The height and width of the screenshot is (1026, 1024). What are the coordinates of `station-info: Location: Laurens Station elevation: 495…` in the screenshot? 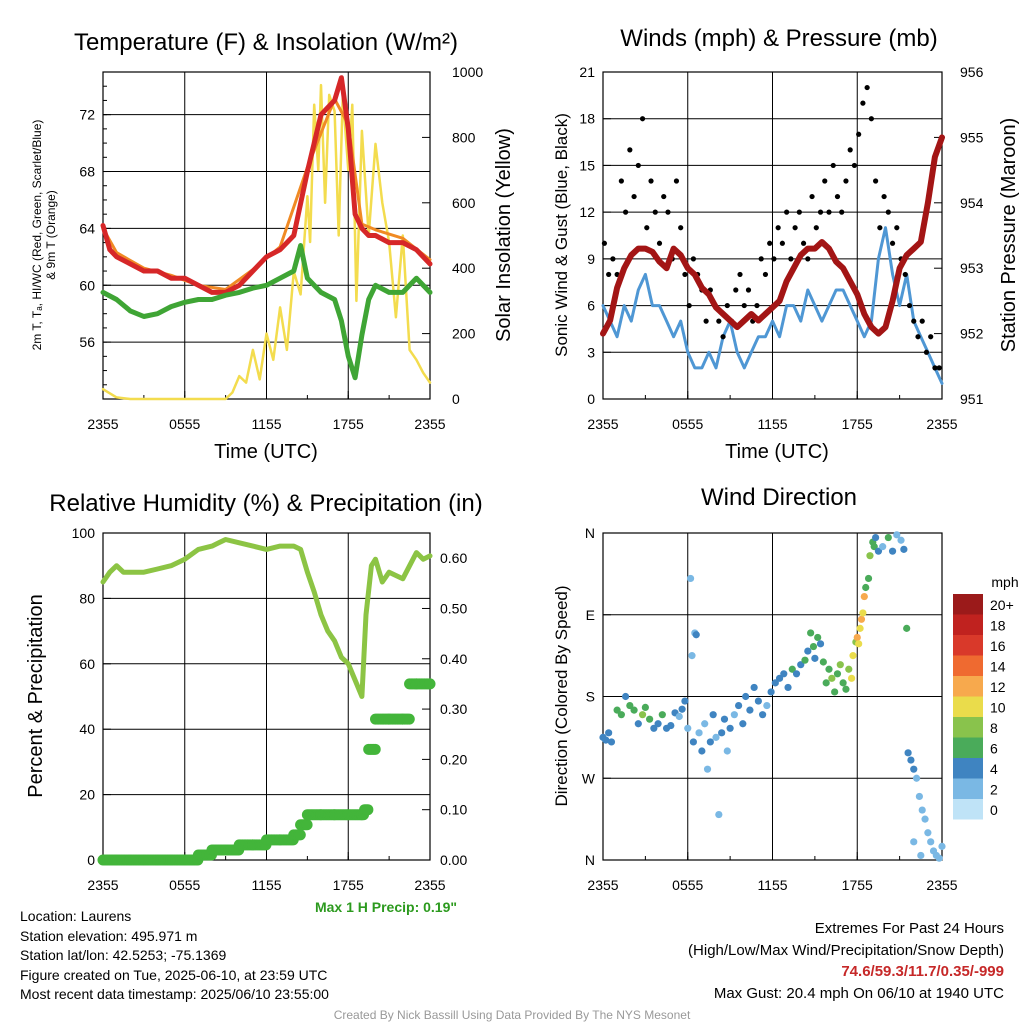 It's located at (174, 956).